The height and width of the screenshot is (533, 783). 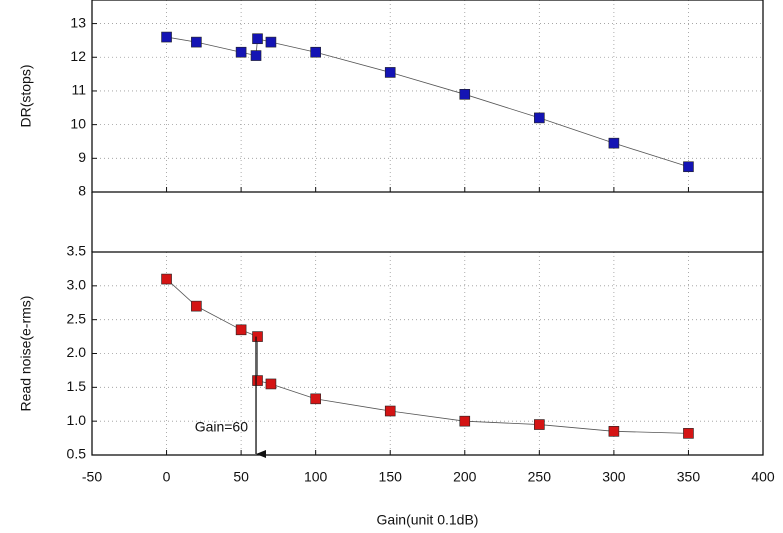 What do you see at coordinates (614, 477) in the screenshot?
I see `x-tick-label: 300` at bounding box center [614, 477].